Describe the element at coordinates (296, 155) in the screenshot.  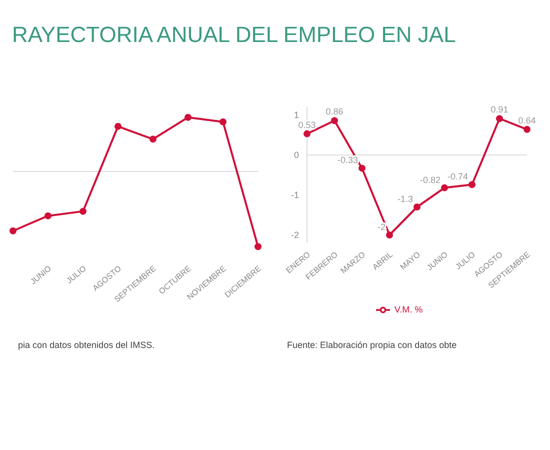
I see `y-tick-label: 0` at that location.